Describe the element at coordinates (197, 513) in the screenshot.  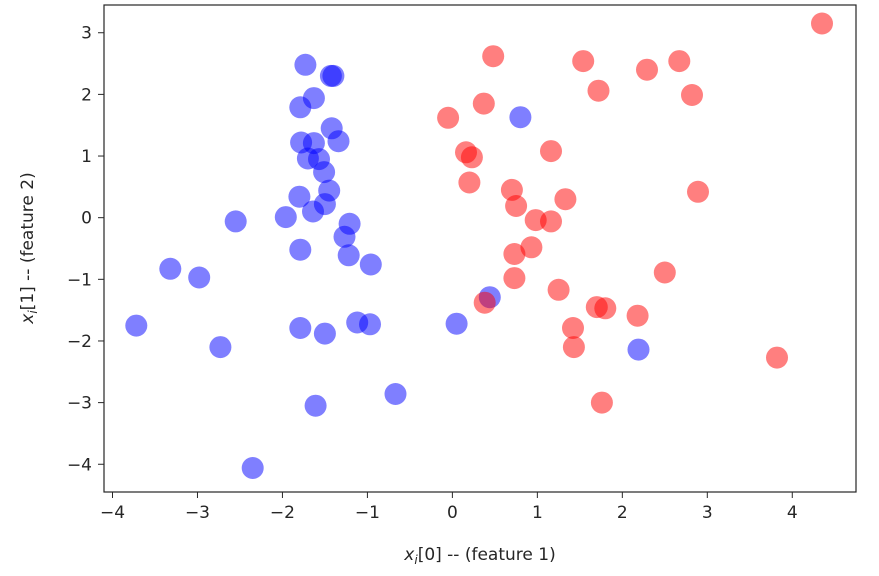
I see `x-tick-label: −3` at that location.